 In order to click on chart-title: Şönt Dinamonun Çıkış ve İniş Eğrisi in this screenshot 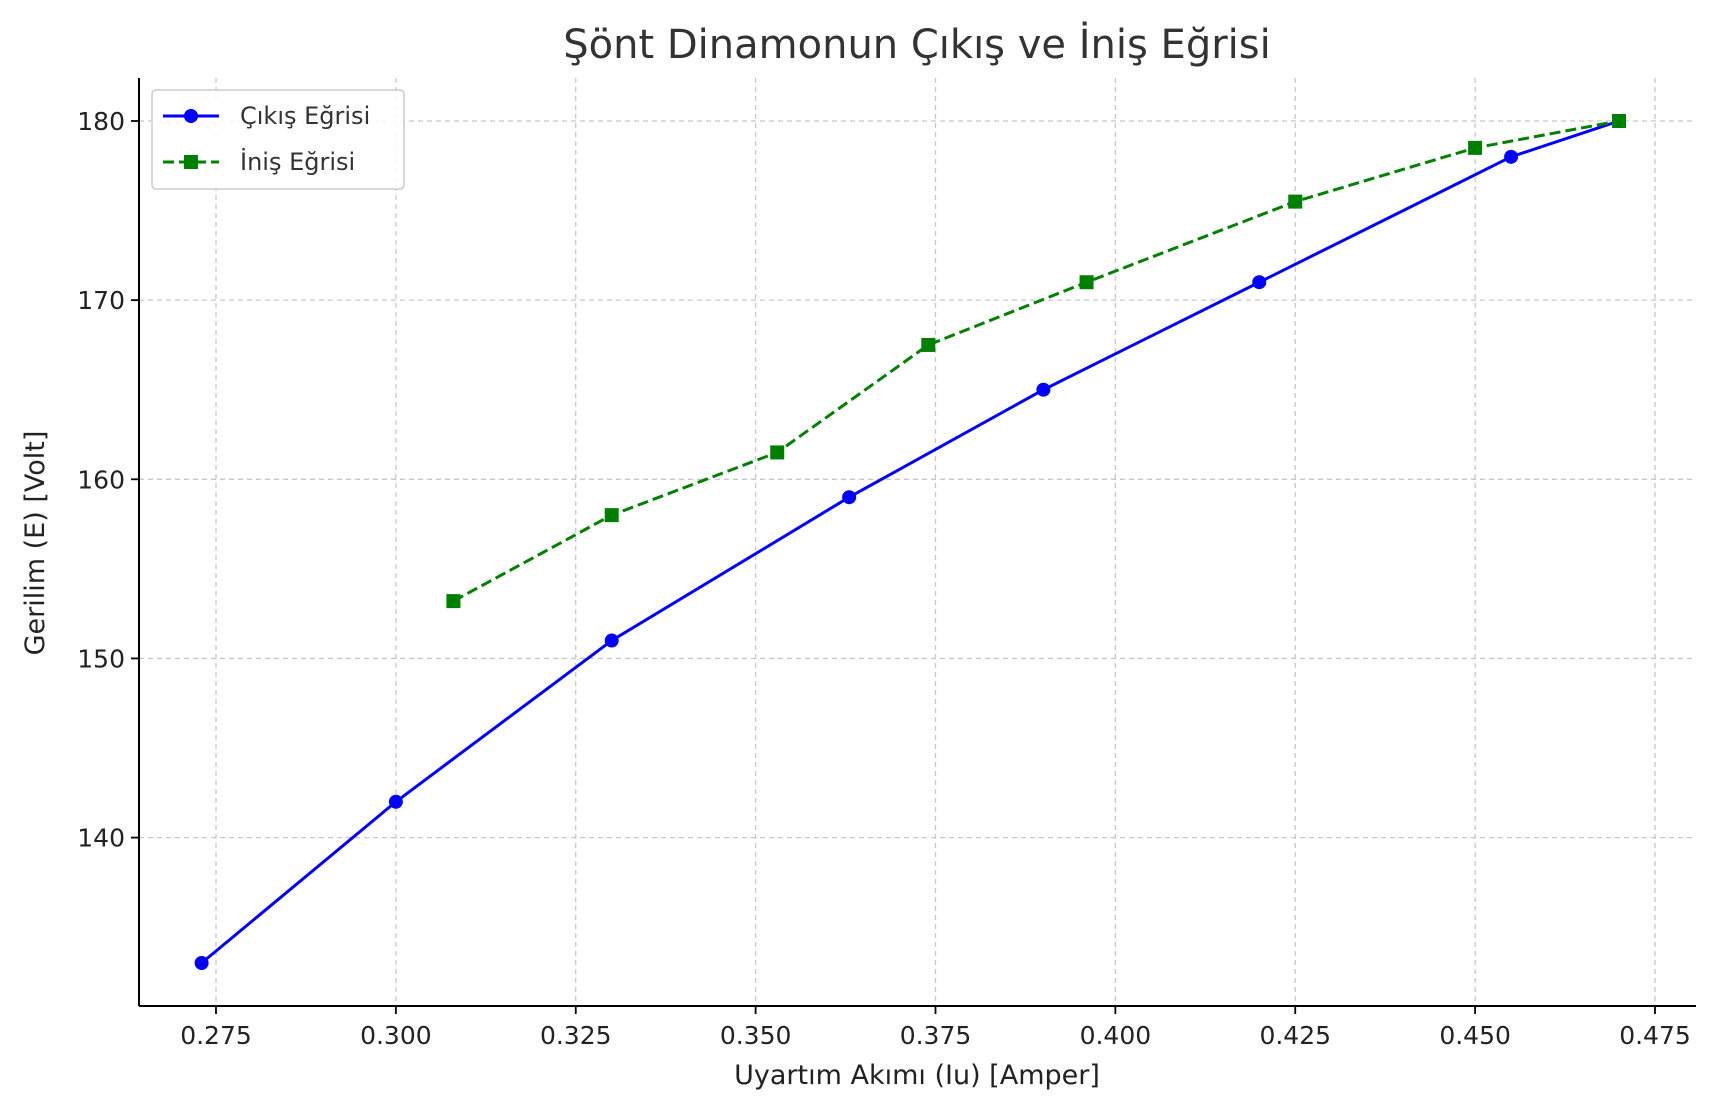, I will do `click(916, 44)`.